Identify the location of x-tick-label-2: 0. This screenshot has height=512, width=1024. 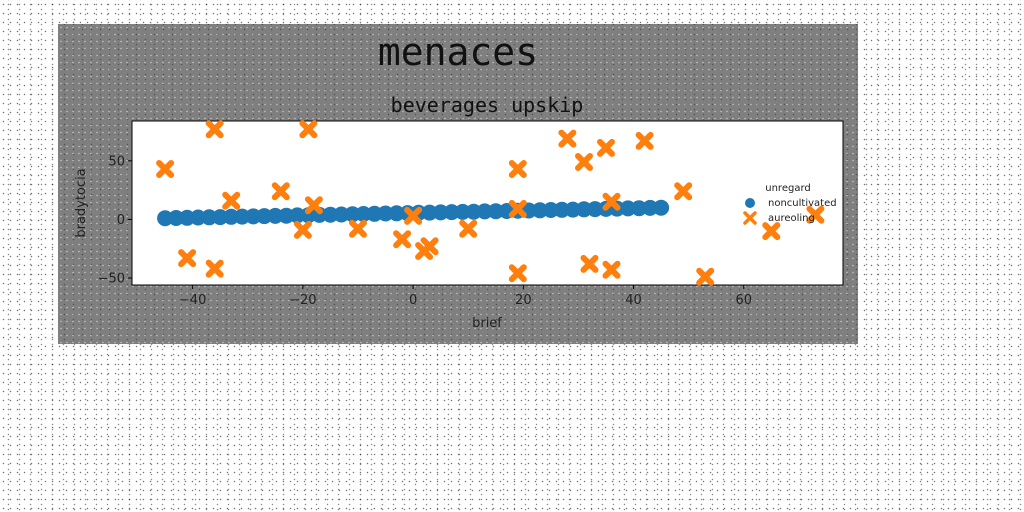
(413, 300).